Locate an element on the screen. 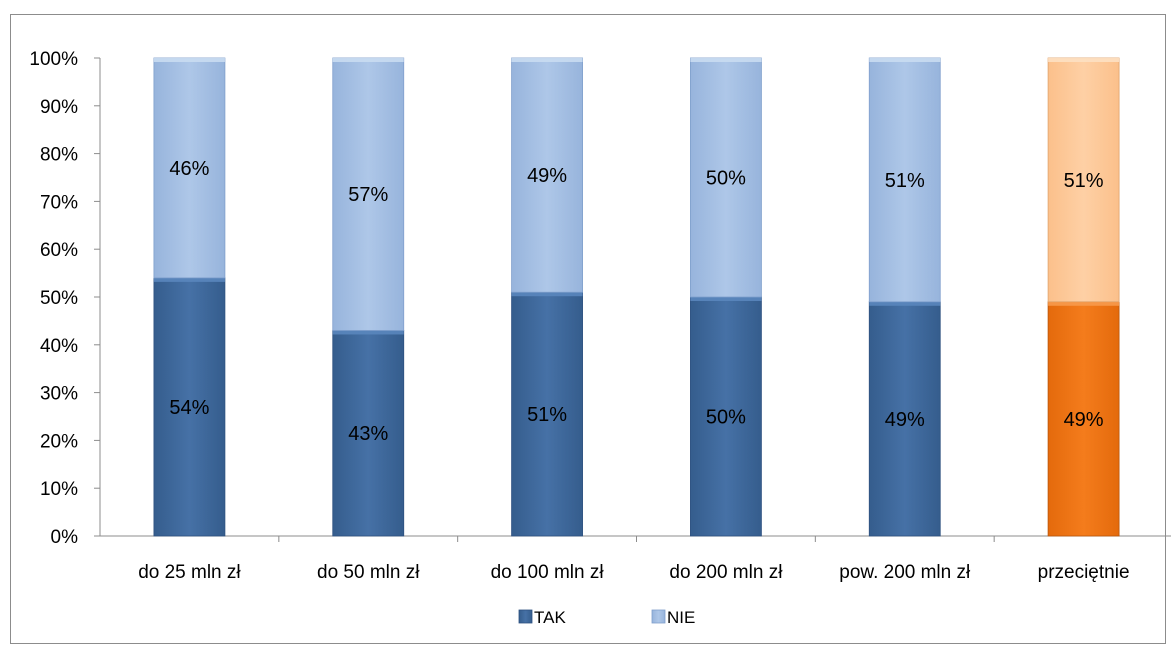  y-tick-label: 30% is located at coordinates (59, 394).